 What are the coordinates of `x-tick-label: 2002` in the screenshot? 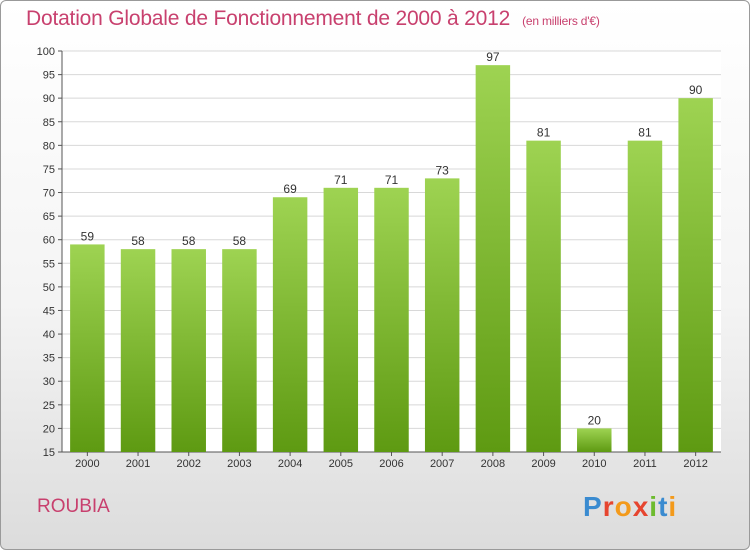 It's located at (188, 464).